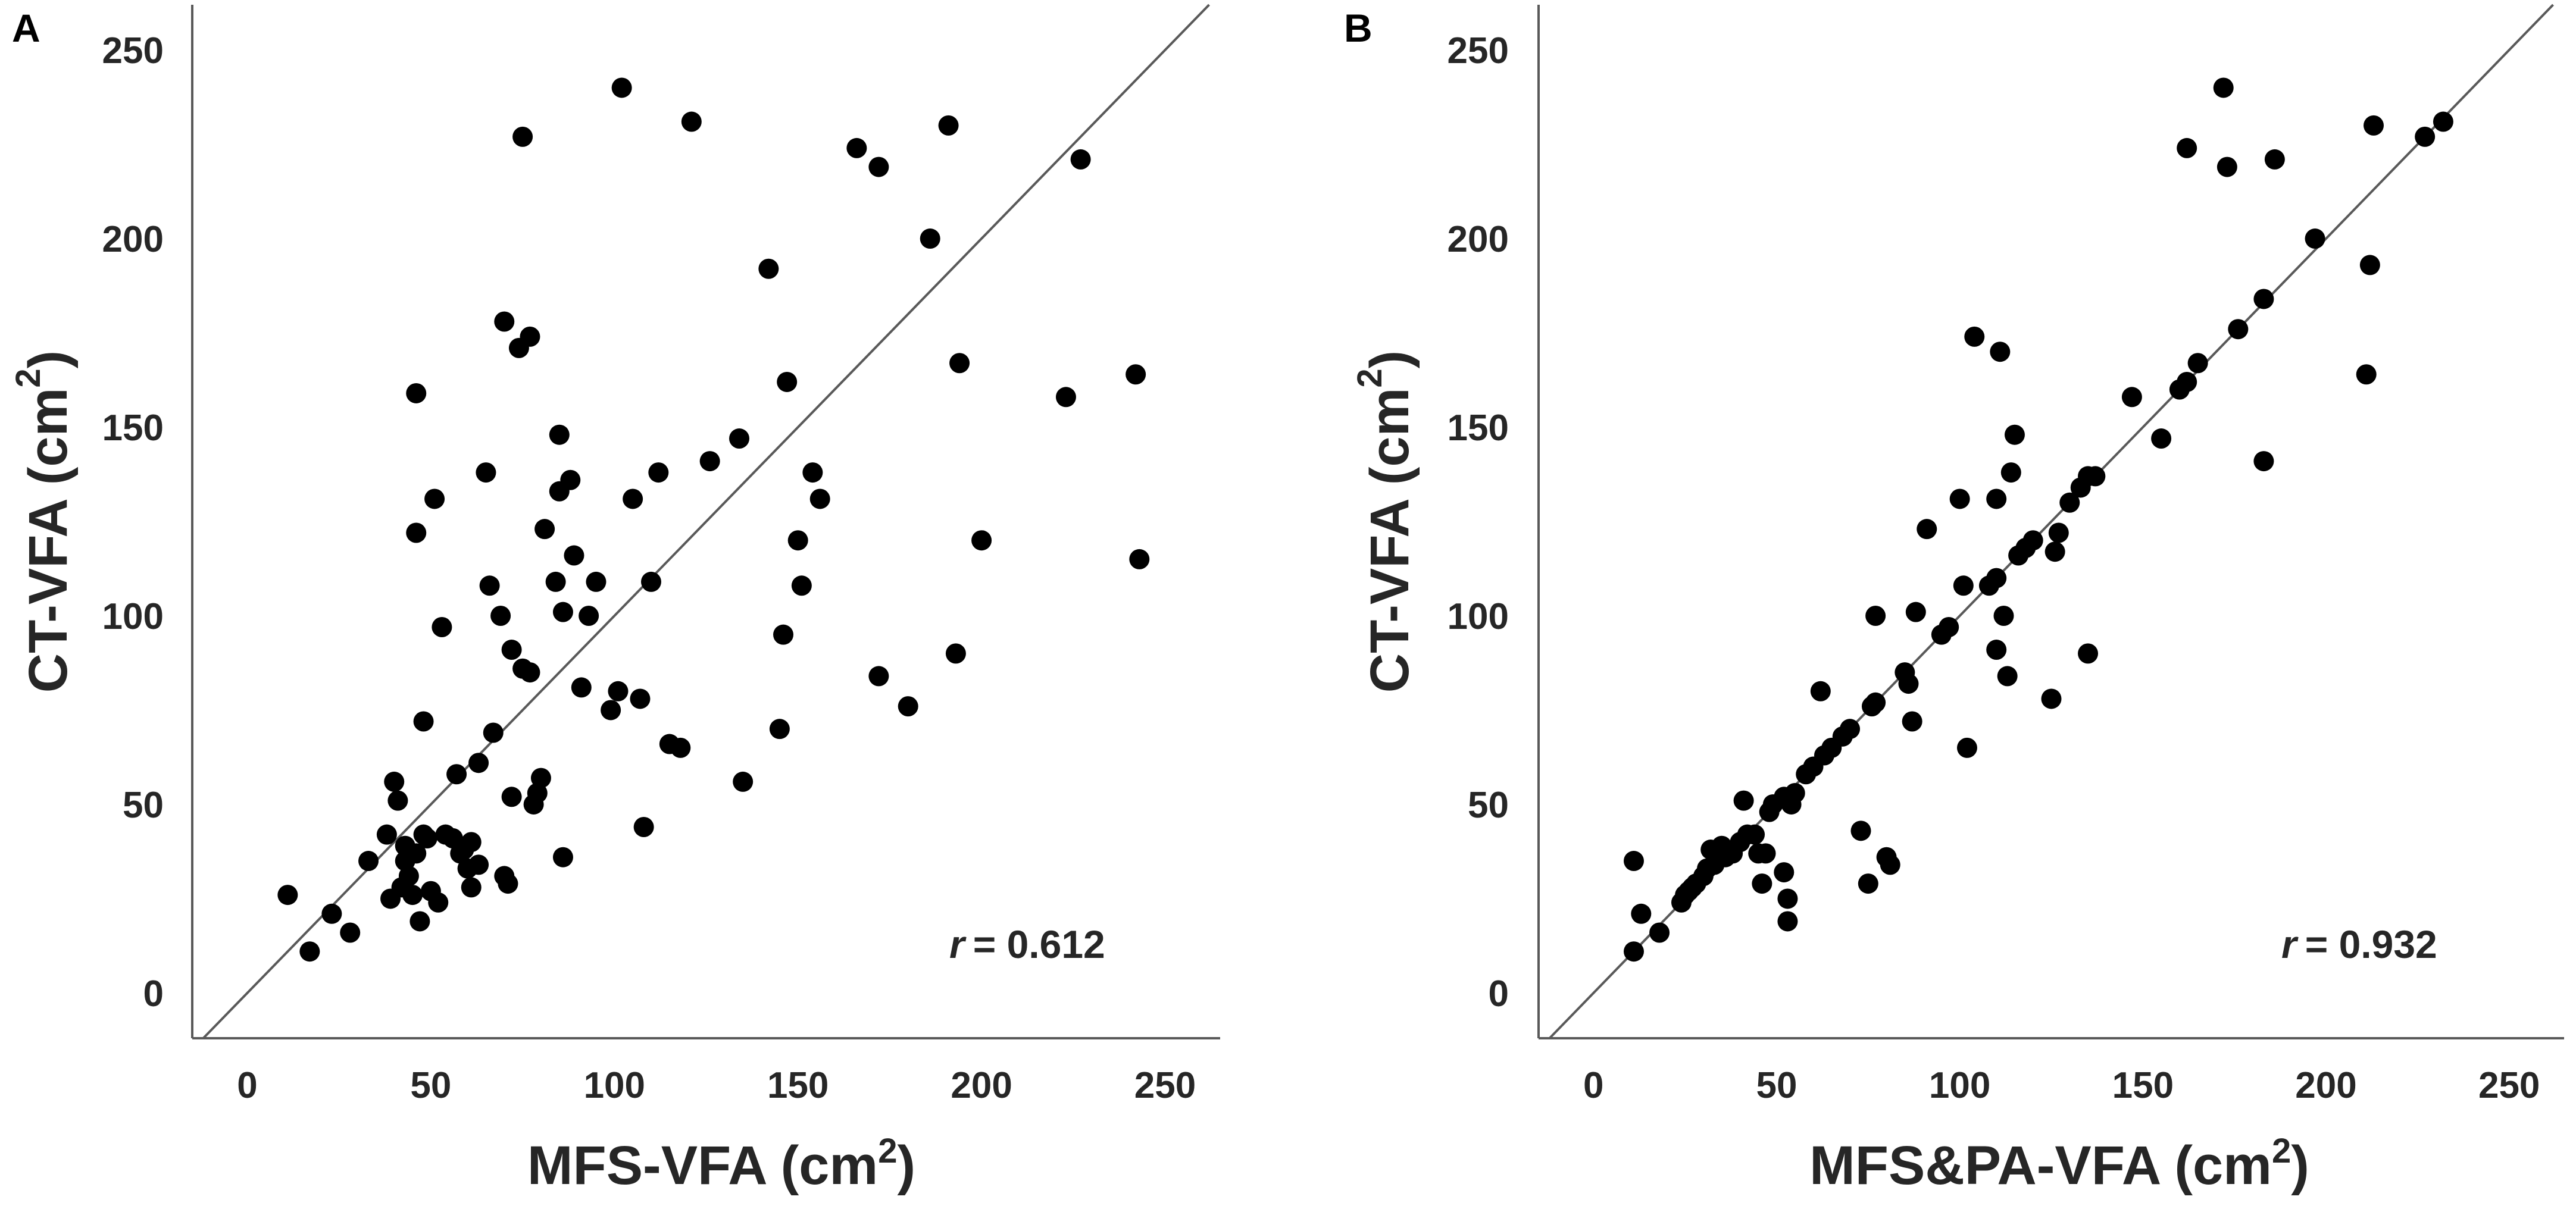 Image resolution: width=2576 pixels, height=1209 pixels. Describe the element at coordinates (2371, 944) in the screenshot. I see `correlation-value: = 0.932` at that location.